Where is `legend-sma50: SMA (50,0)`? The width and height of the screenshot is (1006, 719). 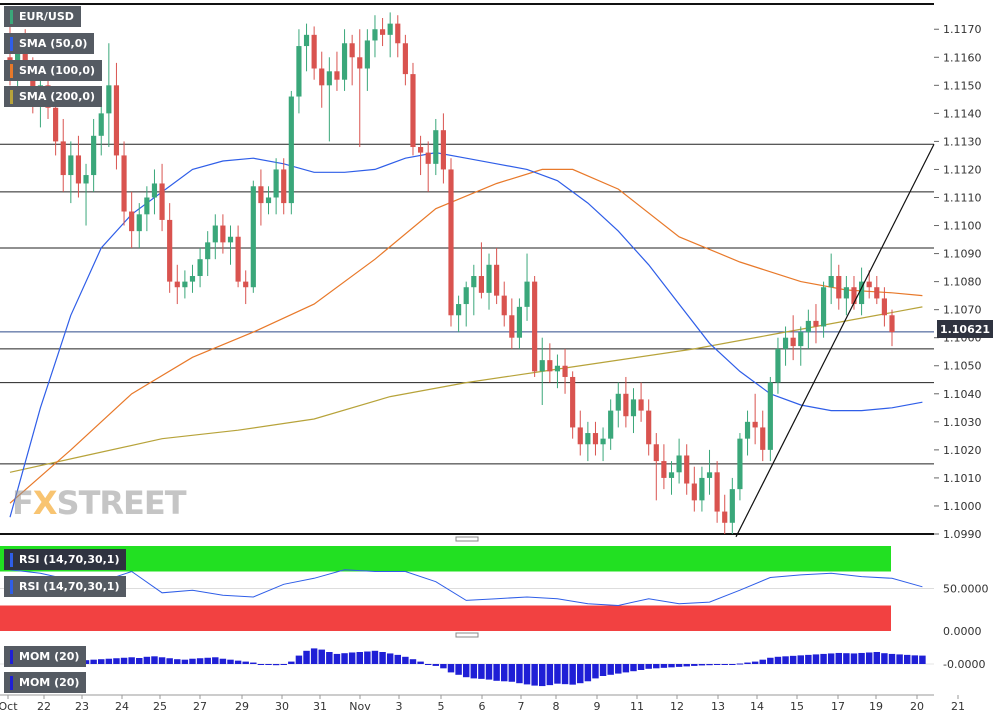 legend-sma50: SMA (50,0) is located at coordinates (49, 43).